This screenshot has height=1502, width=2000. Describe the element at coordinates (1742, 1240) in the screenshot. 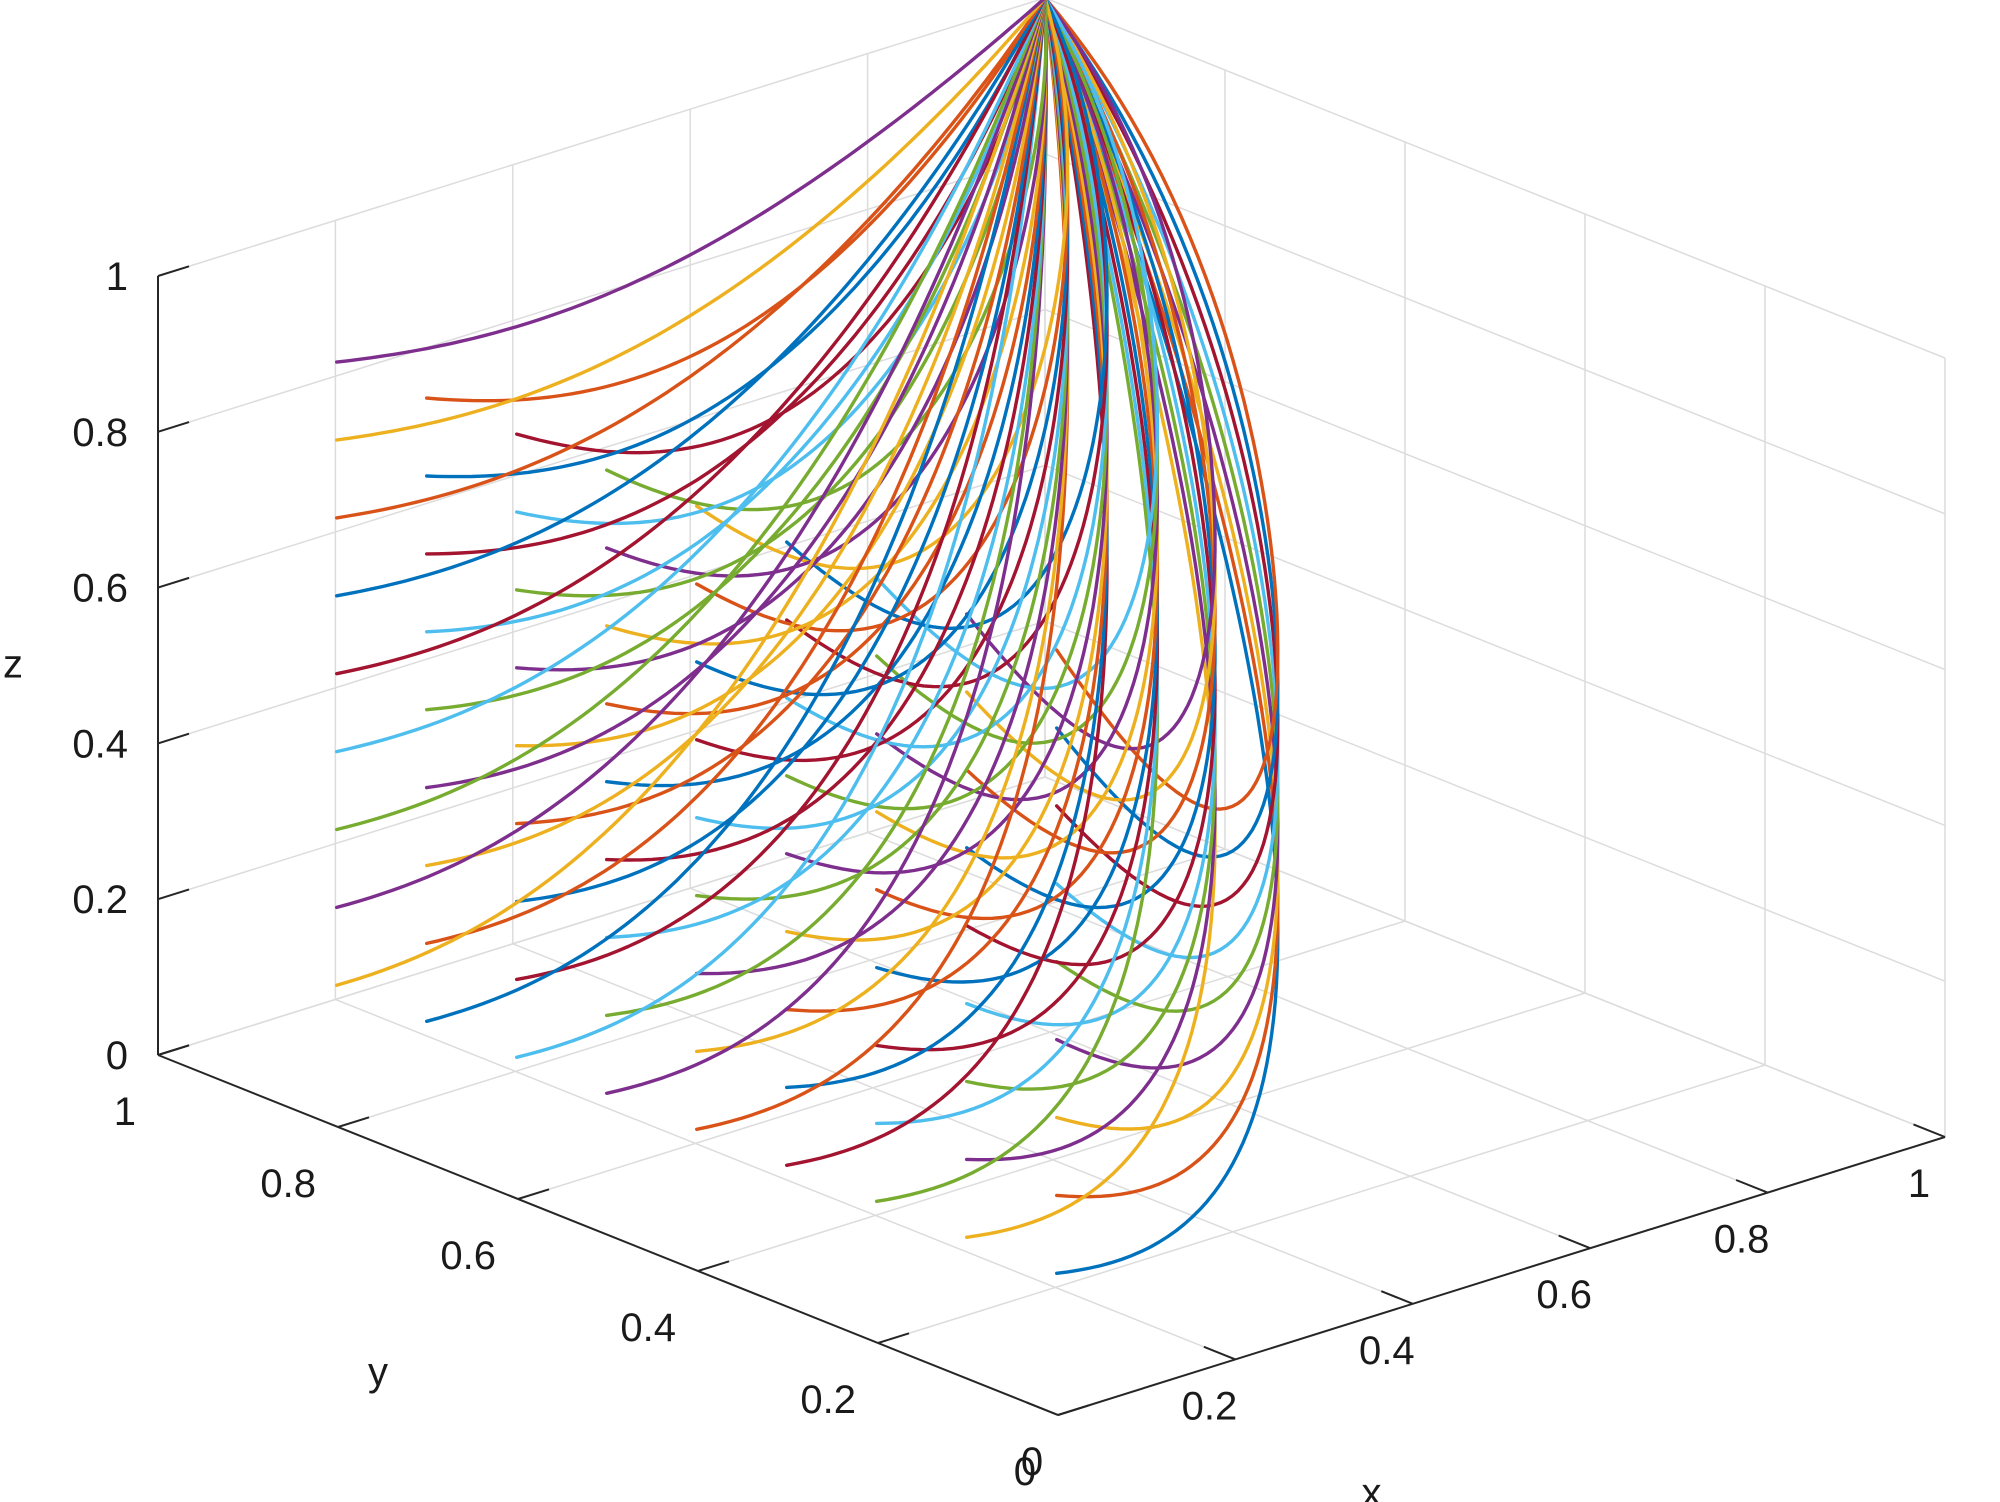

I see `x-tick-label: 0.8` at that location.